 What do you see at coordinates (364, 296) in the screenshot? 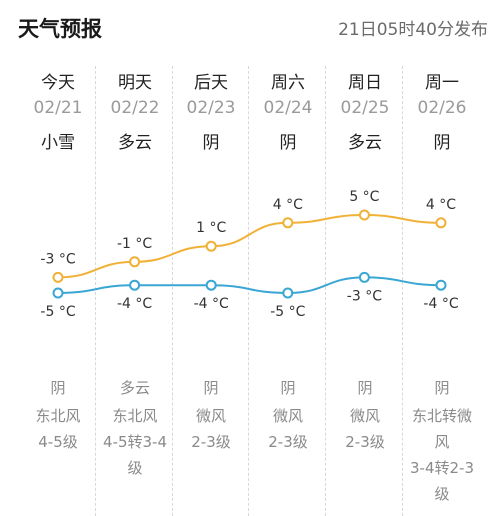
I see `low-temp-label: -3 °C` at bounding box center [364, 296].